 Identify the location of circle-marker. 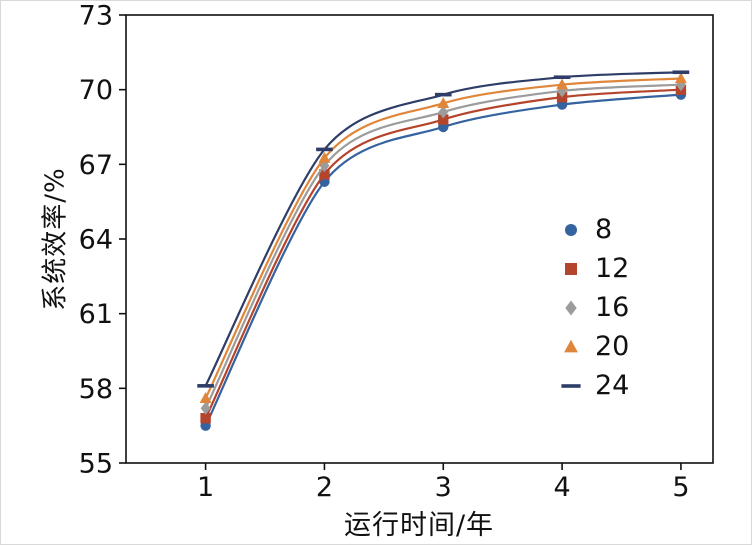
(571, 230).